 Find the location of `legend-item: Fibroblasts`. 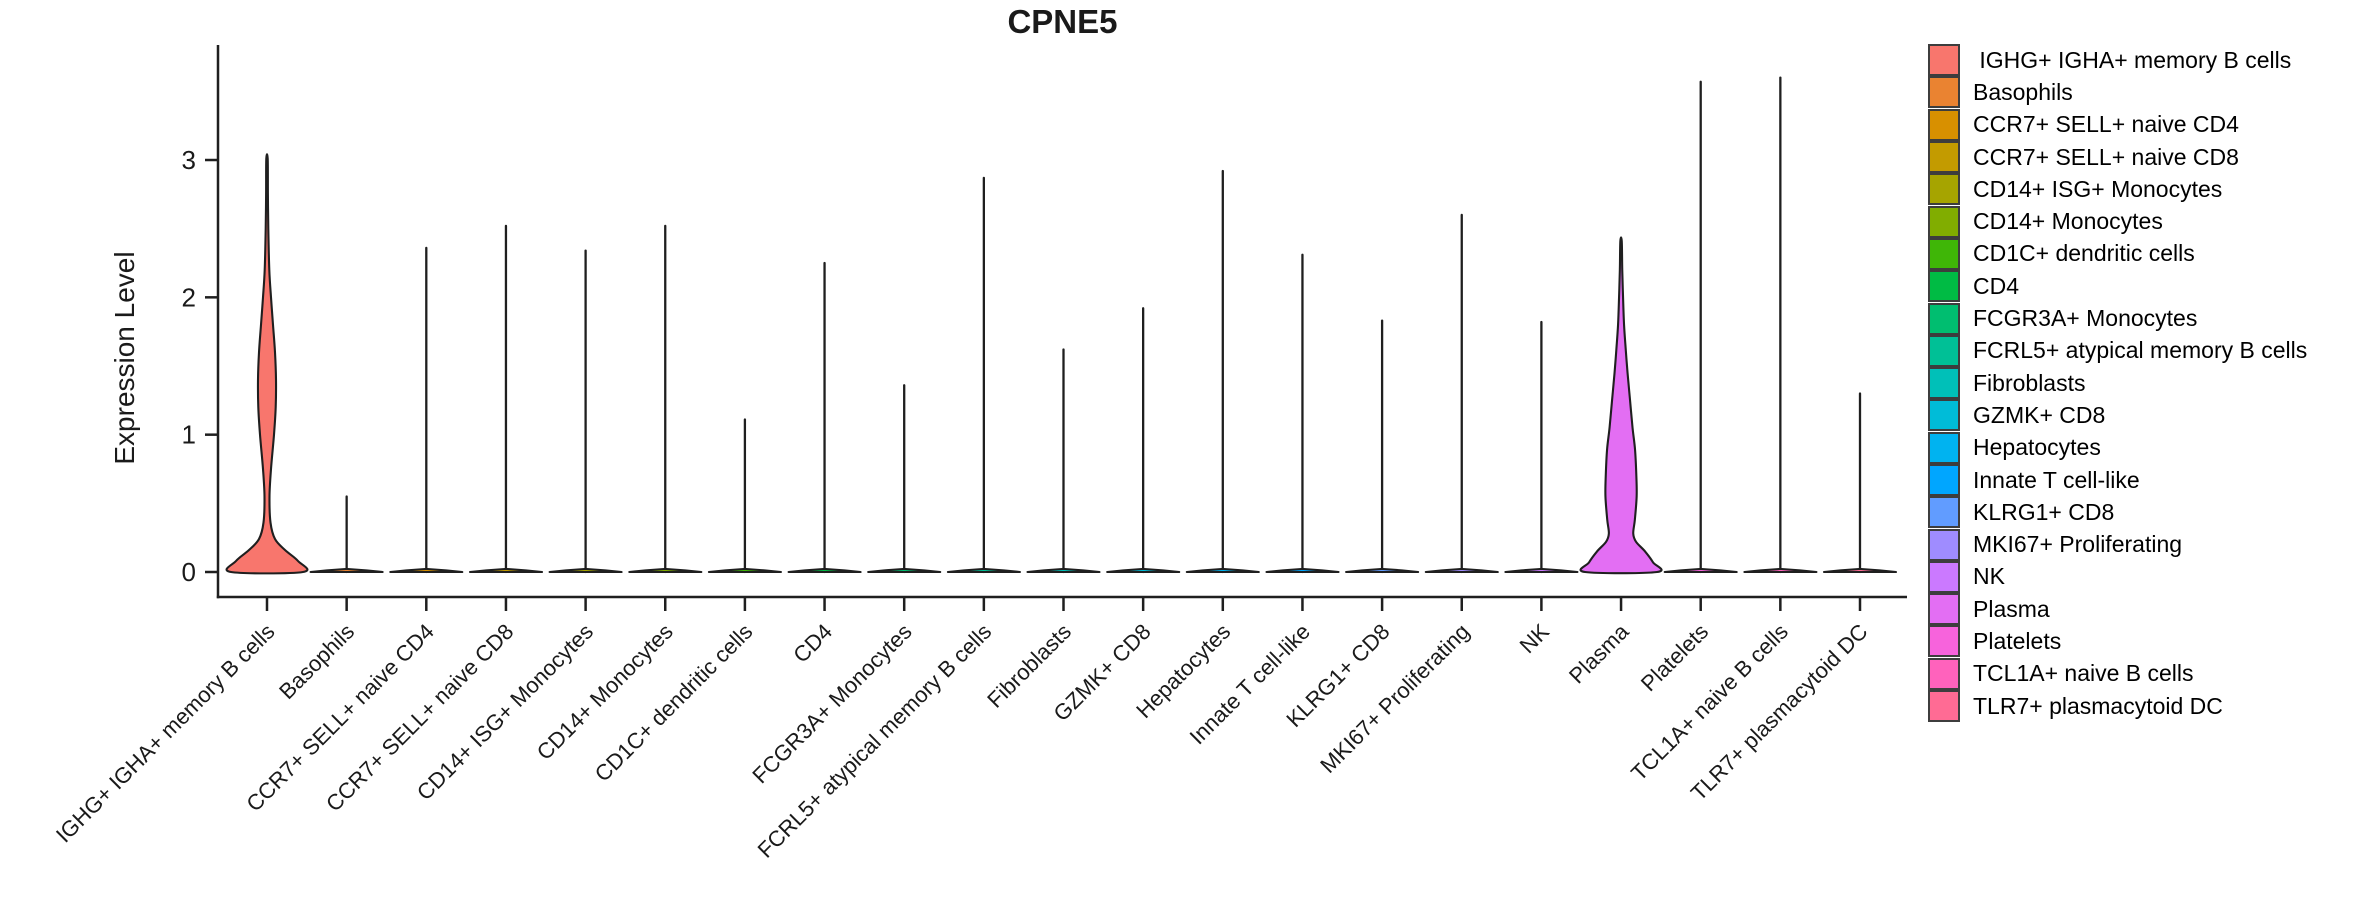

legend-item: Fibroblasts is located at coordinates (2117, 383).